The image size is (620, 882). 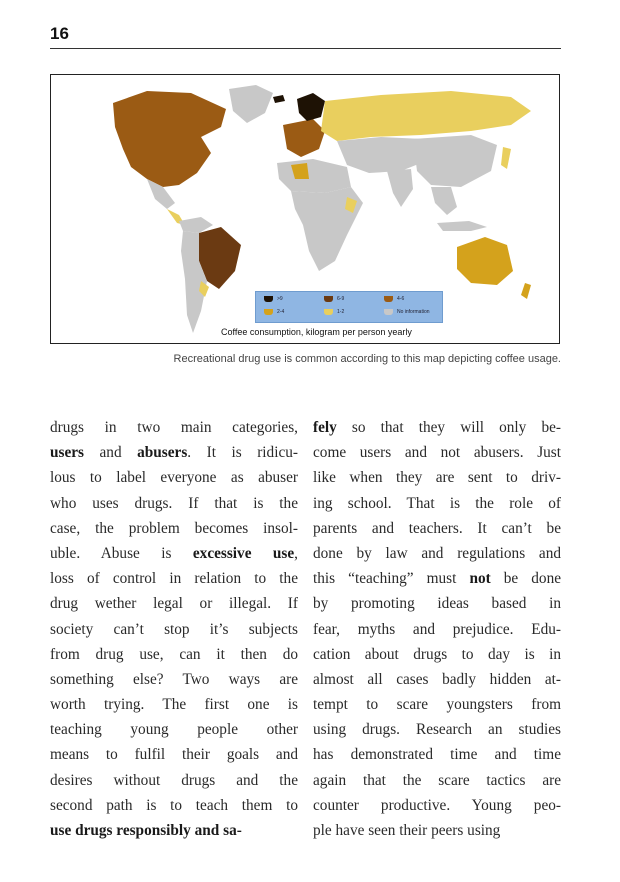 I want to click on text-line: cation about drugs to day is in, so click(x=437, y=654).